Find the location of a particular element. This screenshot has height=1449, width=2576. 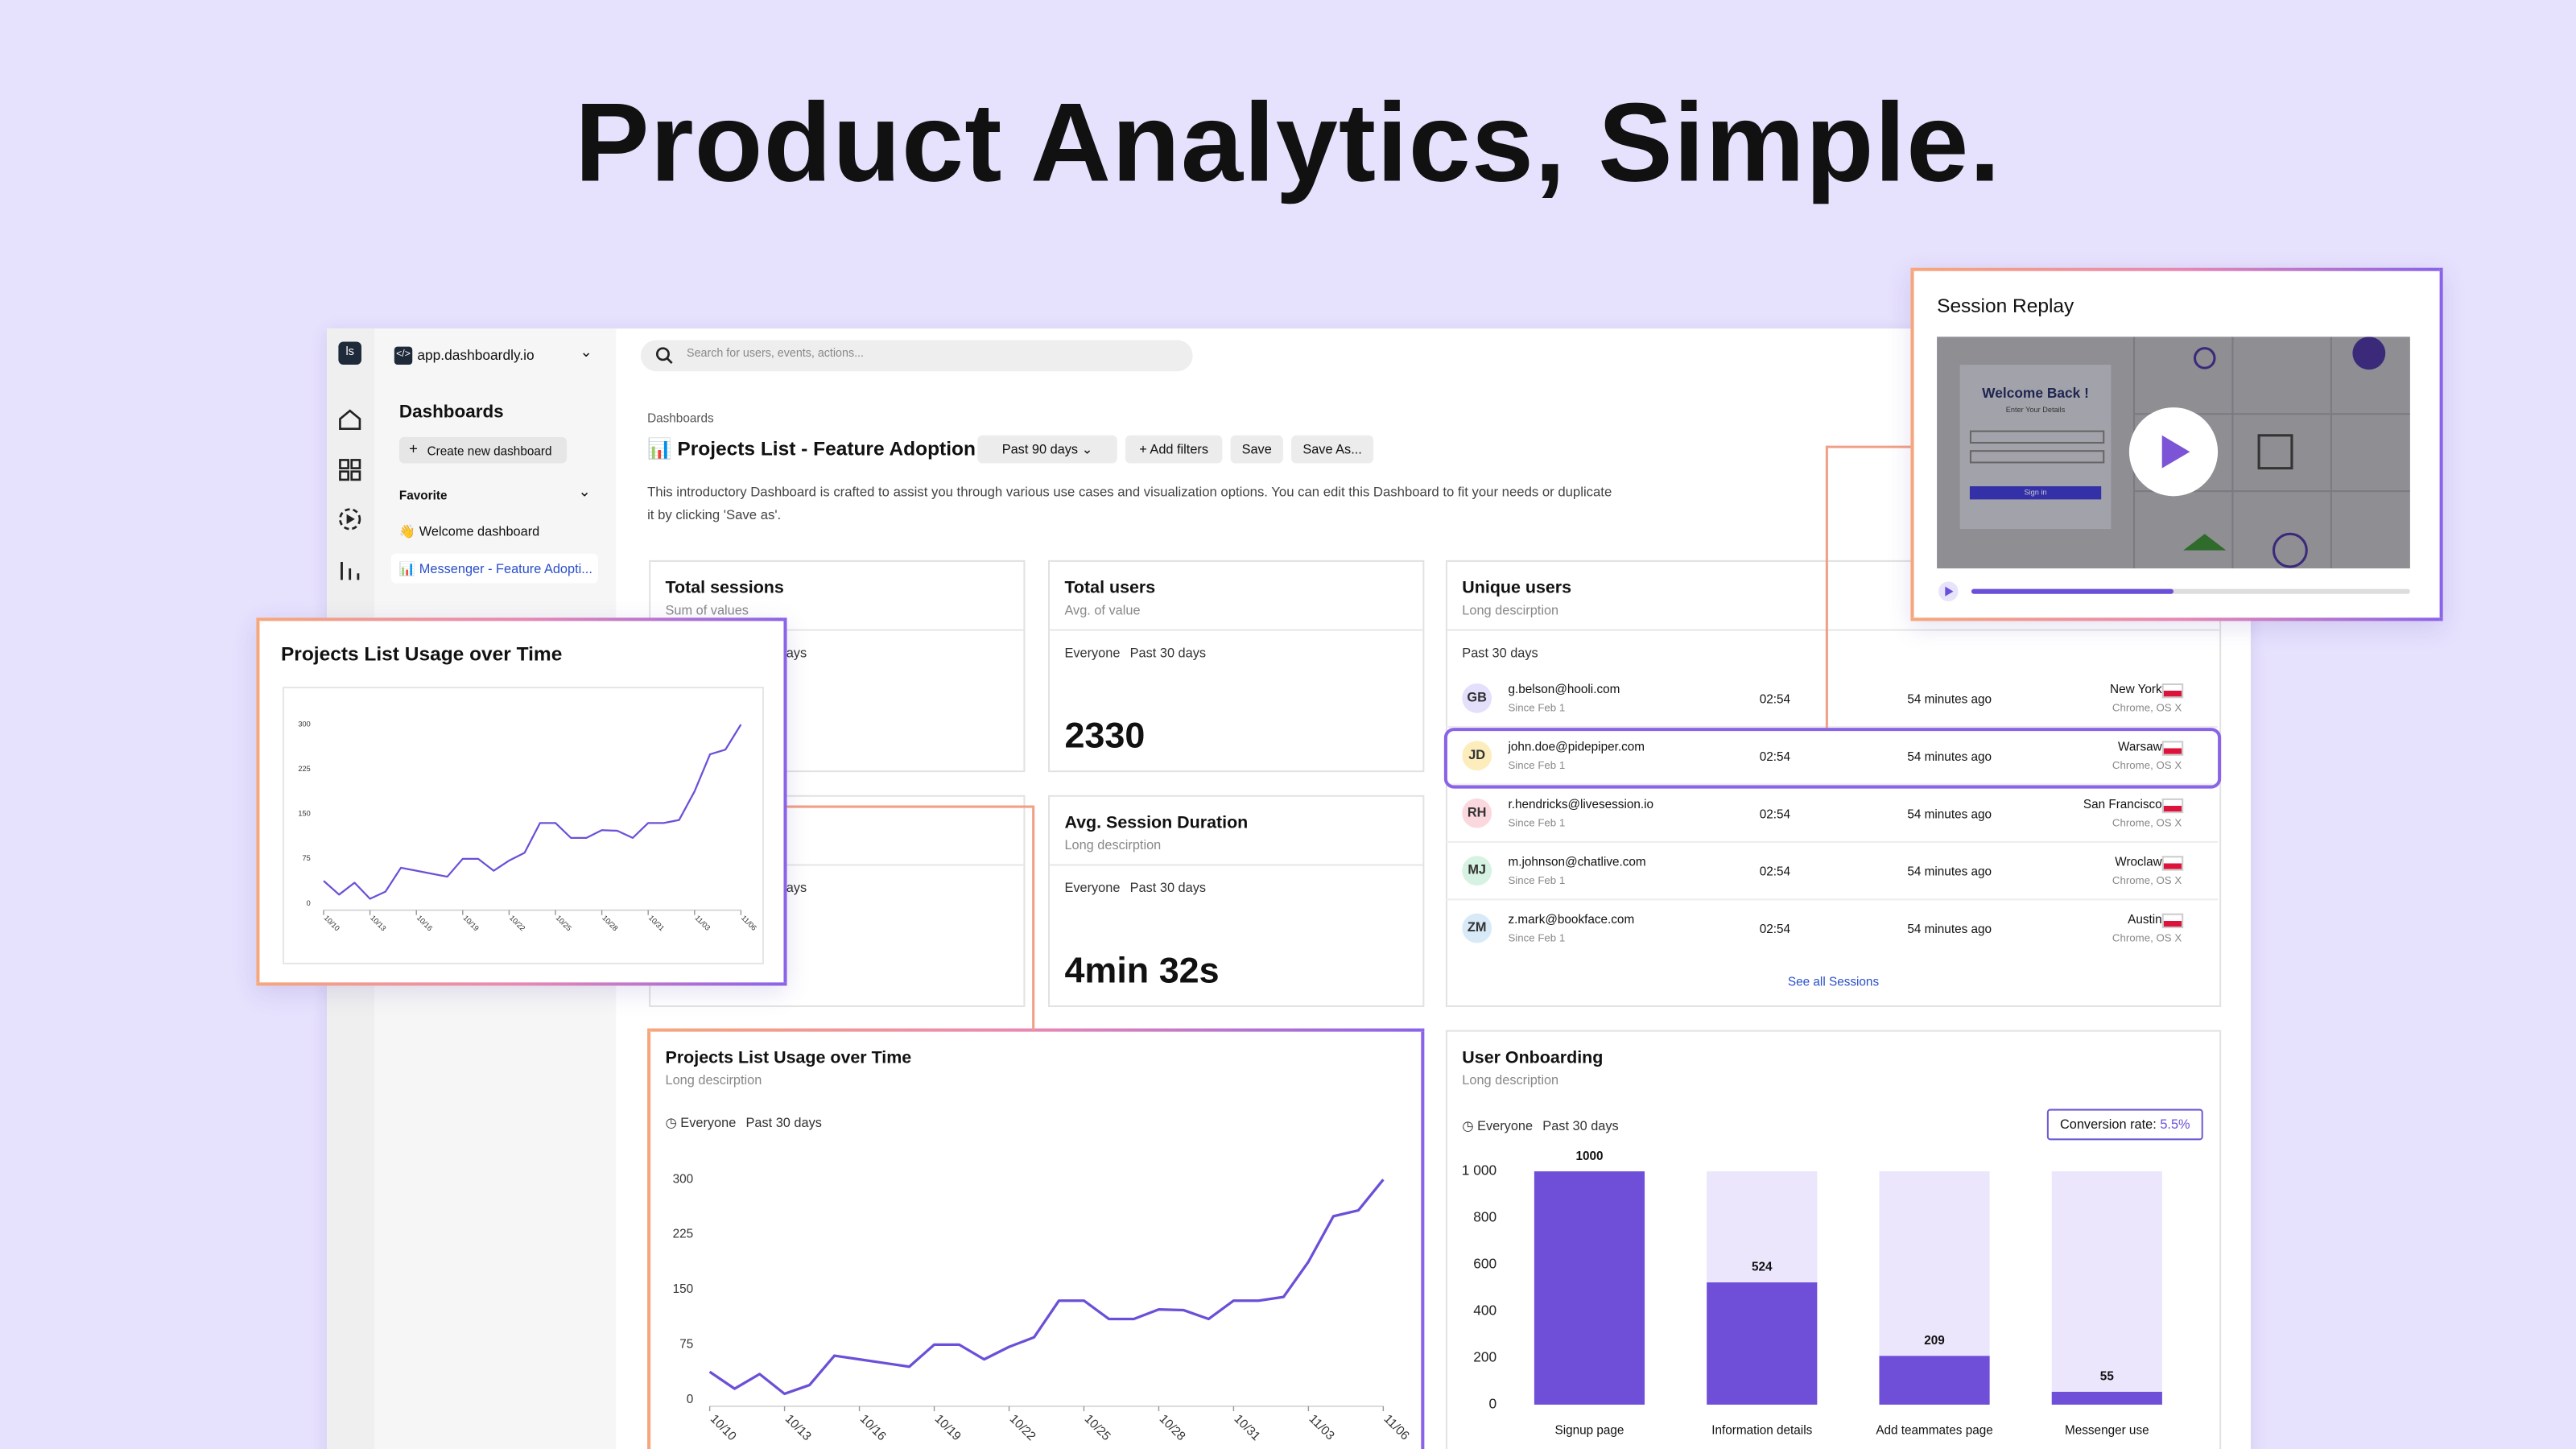

nav-icons is located at coordinates (349, 504).